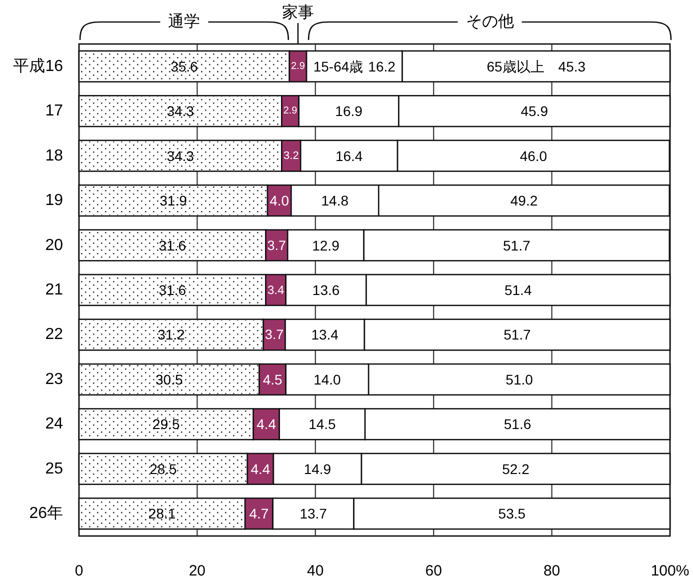  Describe the element at coordinates (534, 156) in the screenshot. I see `data-label: 46.0` at that location.